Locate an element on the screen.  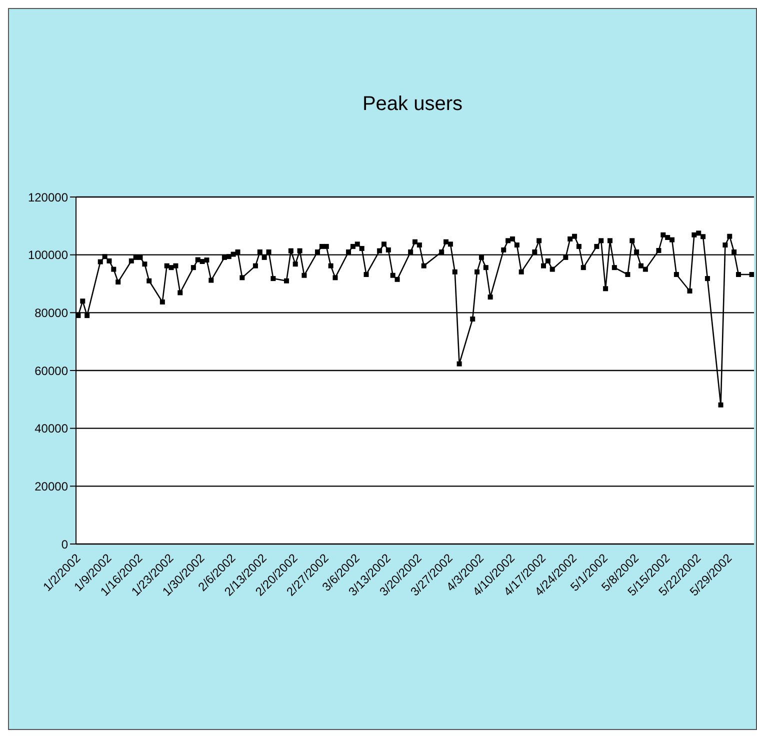
chart-title: Peak users is located at coordinates (412, 104).